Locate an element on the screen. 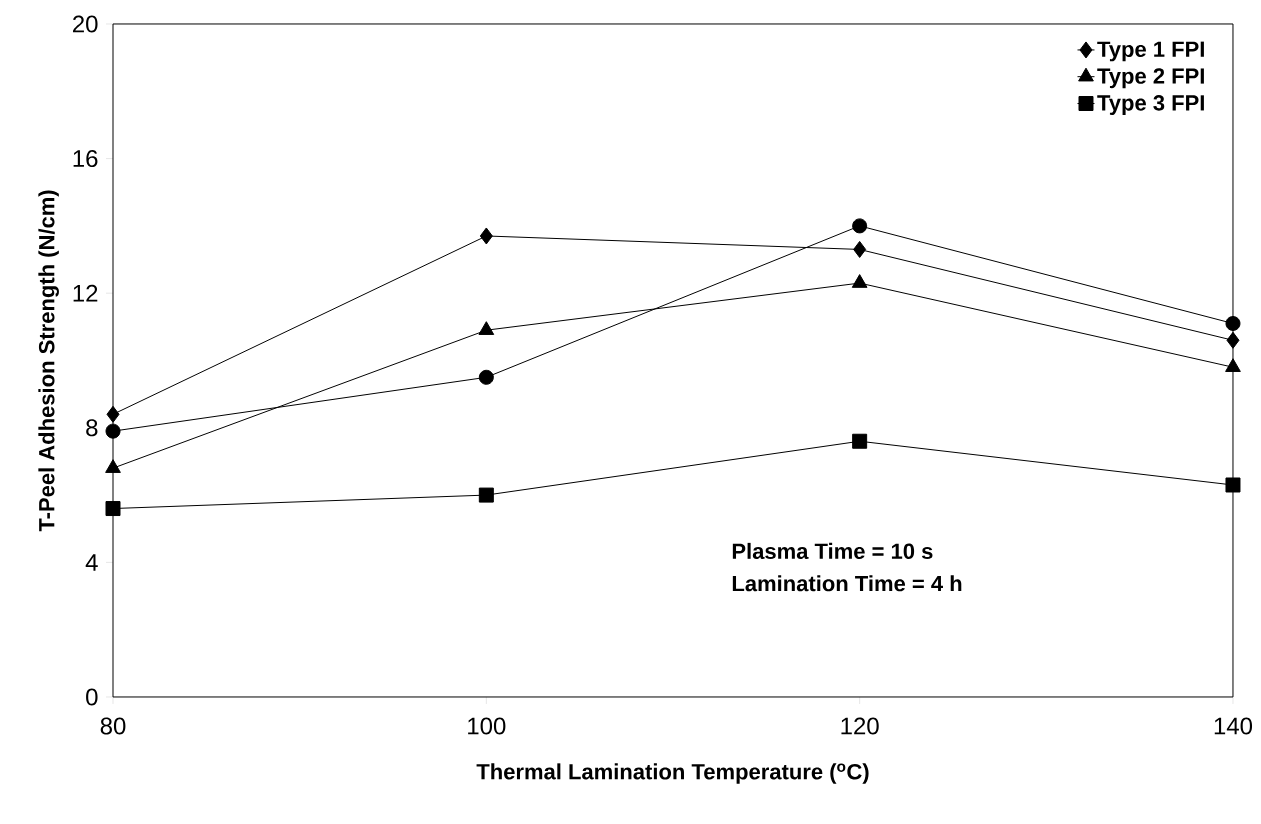  annotation: Lamination Time = 4 h is located at coordinates (847, 583).